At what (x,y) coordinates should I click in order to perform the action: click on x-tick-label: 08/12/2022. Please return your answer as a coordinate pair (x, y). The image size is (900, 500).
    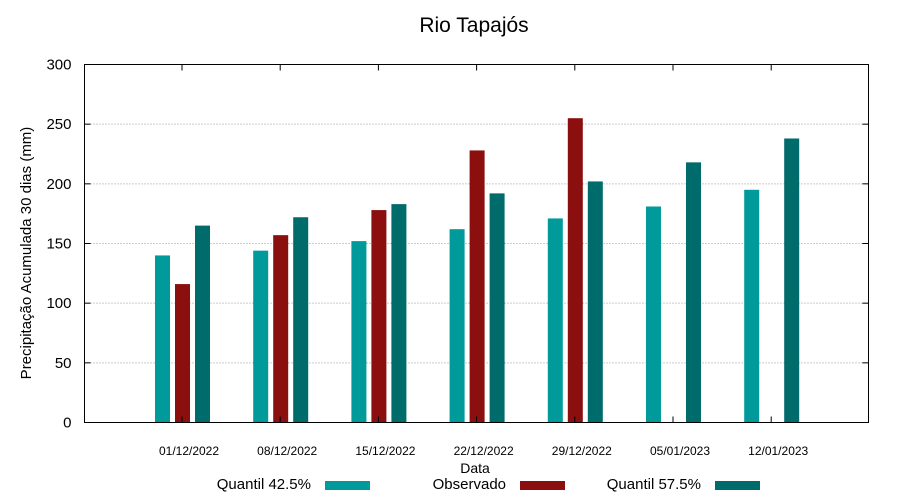
    Looking at the image, I should click on (287, 451).